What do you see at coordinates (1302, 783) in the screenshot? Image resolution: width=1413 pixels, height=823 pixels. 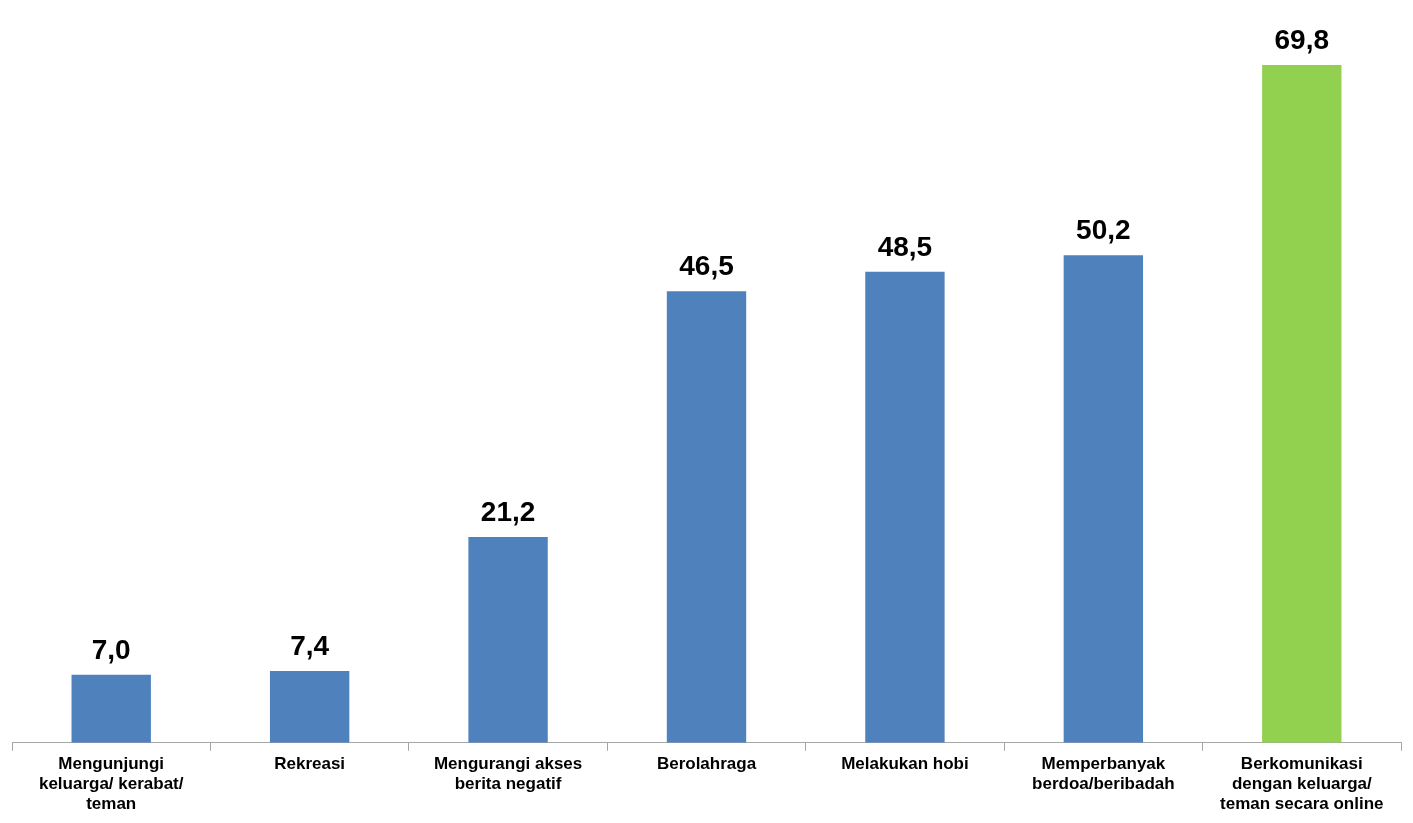 I see `x-tick-label: Berkomunikasi dengan keluarga/ teman secara online` at bounding box center [1302, 783].